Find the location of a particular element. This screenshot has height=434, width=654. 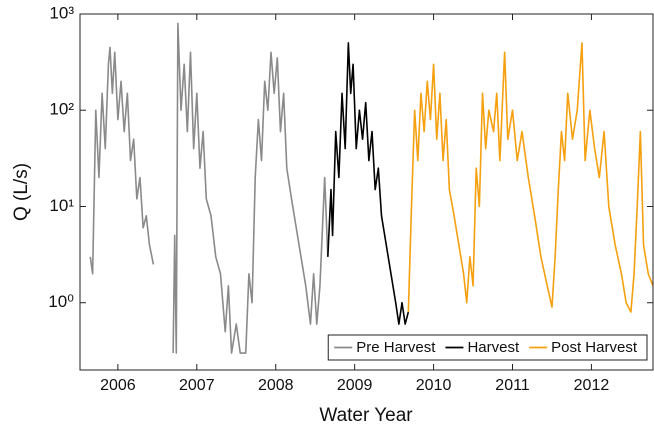

y-tick-label: 10³ is located at coordinates (61, 12).